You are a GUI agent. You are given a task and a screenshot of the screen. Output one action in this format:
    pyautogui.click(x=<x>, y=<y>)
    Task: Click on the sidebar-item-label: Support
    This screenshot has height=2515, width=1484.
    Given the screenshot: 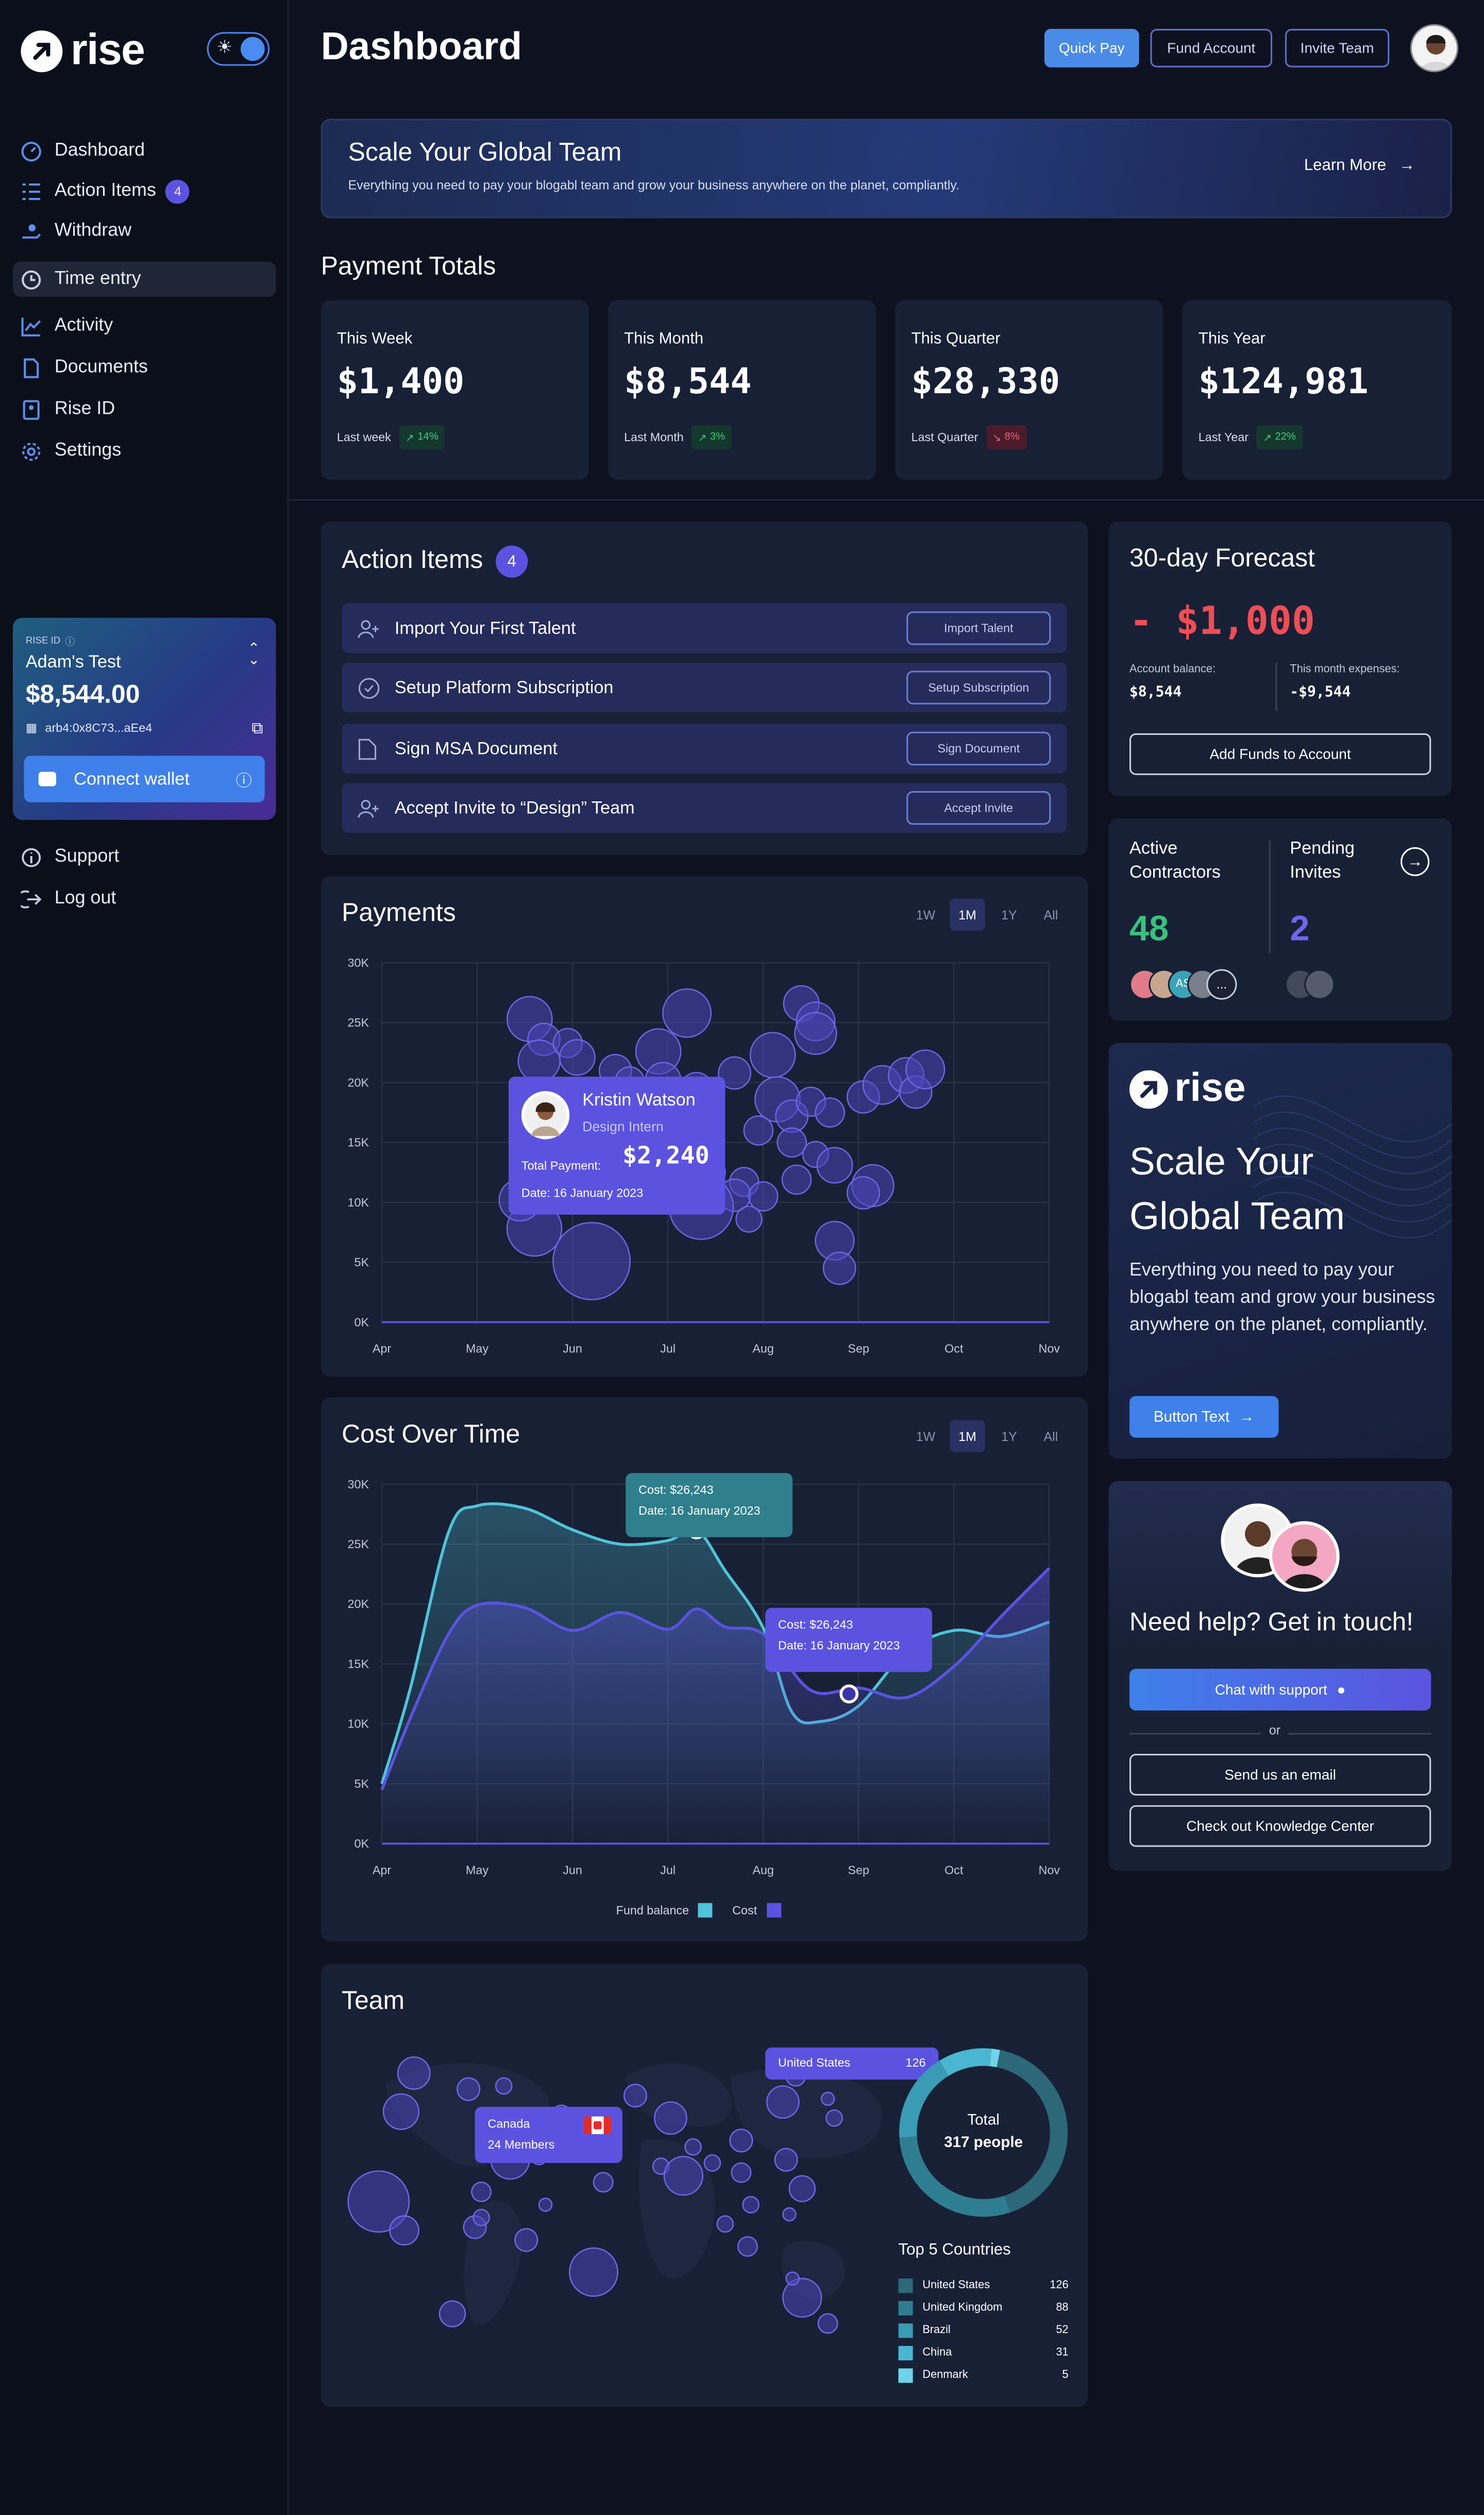 What is the action you would take?
    pyautogui.click(x=87, y=857)
    